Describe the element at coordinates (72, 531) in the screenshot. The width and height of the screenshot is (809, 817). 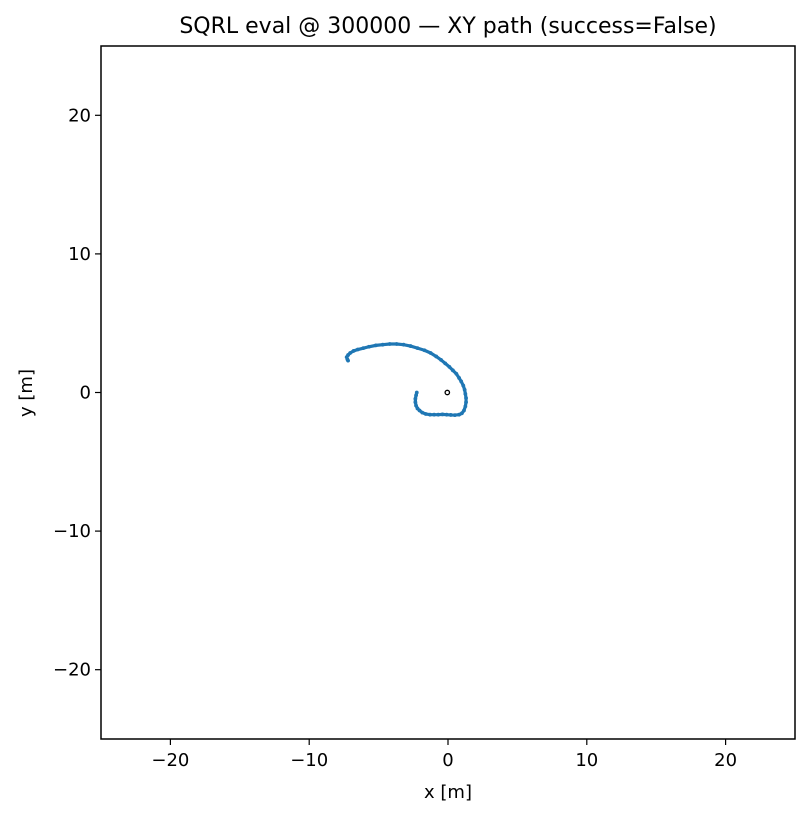
I see `y-tick-label: −10` at that location.